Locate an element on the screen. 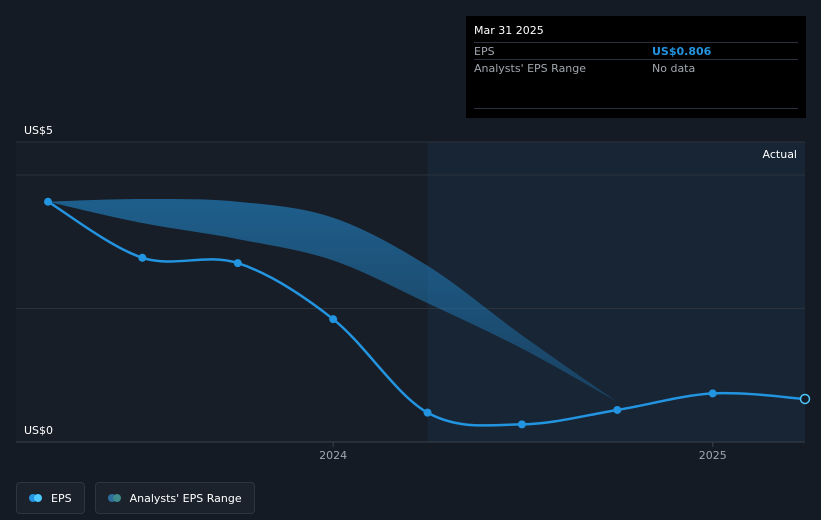 This screenshot has height=520, width=821. legend-range-button: Analysts' EPS Range is located at coordinates (174, 498).